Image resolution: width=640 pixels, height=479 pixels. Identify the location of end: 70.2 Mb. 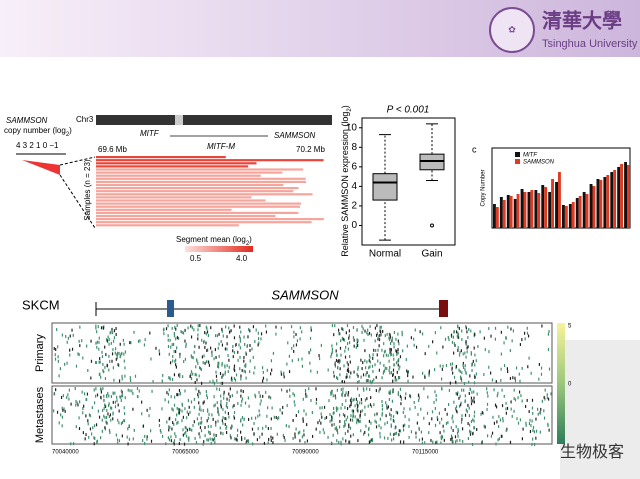
(310, 149).